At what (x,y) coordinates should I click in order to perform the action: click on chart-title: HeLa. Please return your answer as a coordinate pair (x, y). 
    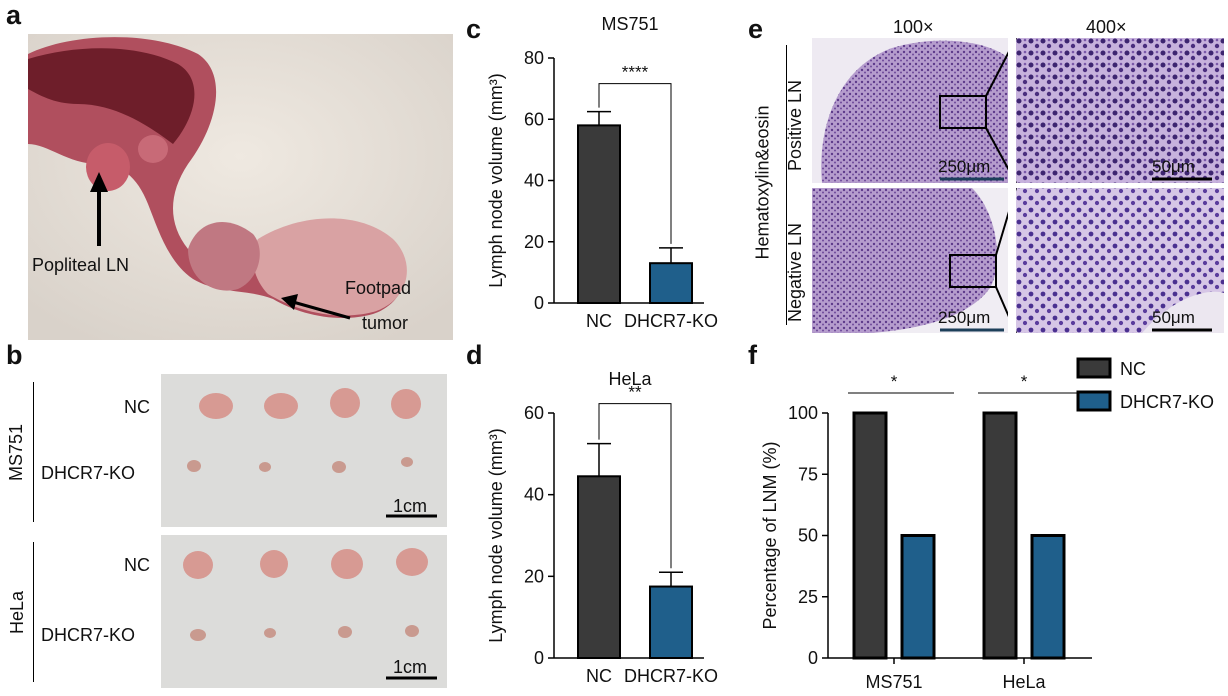
    Looking at the image, I should click on (630, 379).